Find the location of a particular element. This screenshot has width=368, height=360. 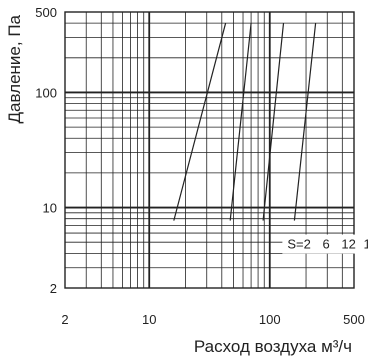

x-tick-label: 500 is located at coordinates (354, 319).